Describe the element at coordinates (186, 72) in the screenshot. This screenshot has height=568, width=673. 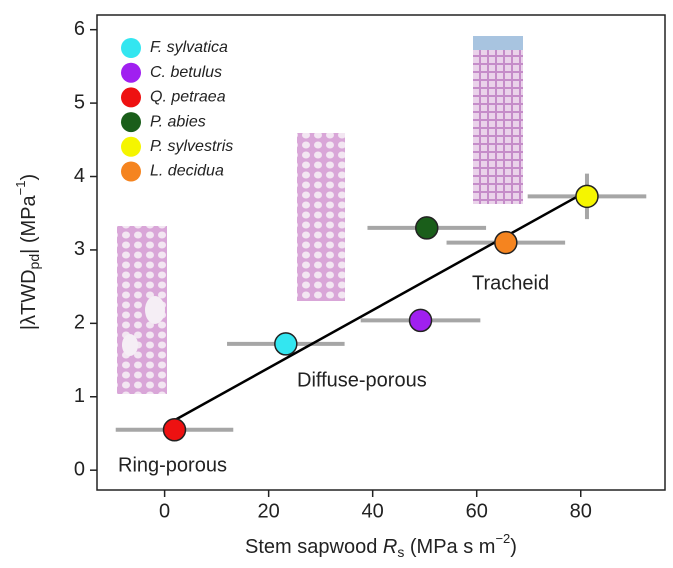
I see `legend-label: C. betulus` at that location.